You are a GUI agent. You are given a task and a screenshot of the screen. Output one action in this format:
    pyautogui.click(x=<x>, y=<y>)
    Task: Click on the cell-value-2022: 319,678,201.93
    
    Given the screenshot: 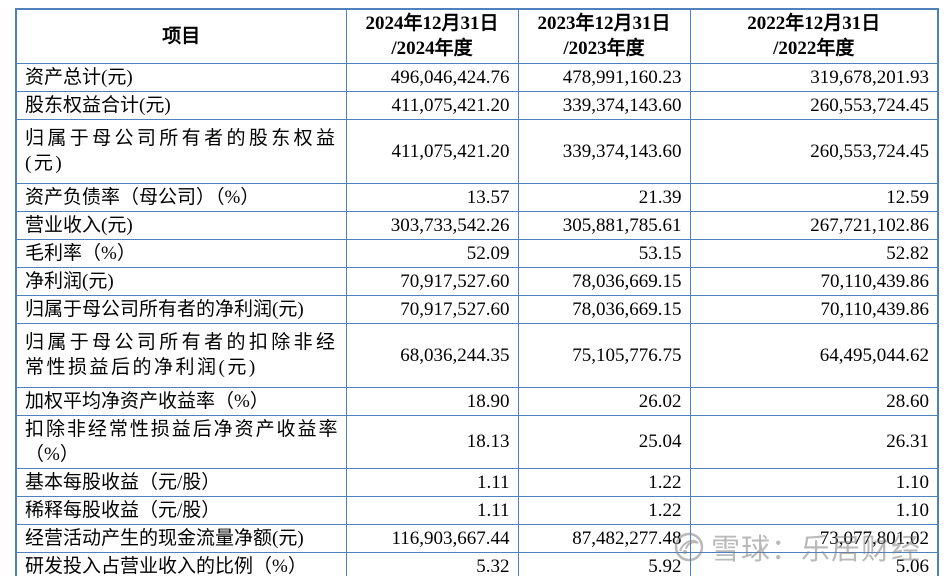 What is the action you would take?
    pyautogui.click(x=814, y=77)
    